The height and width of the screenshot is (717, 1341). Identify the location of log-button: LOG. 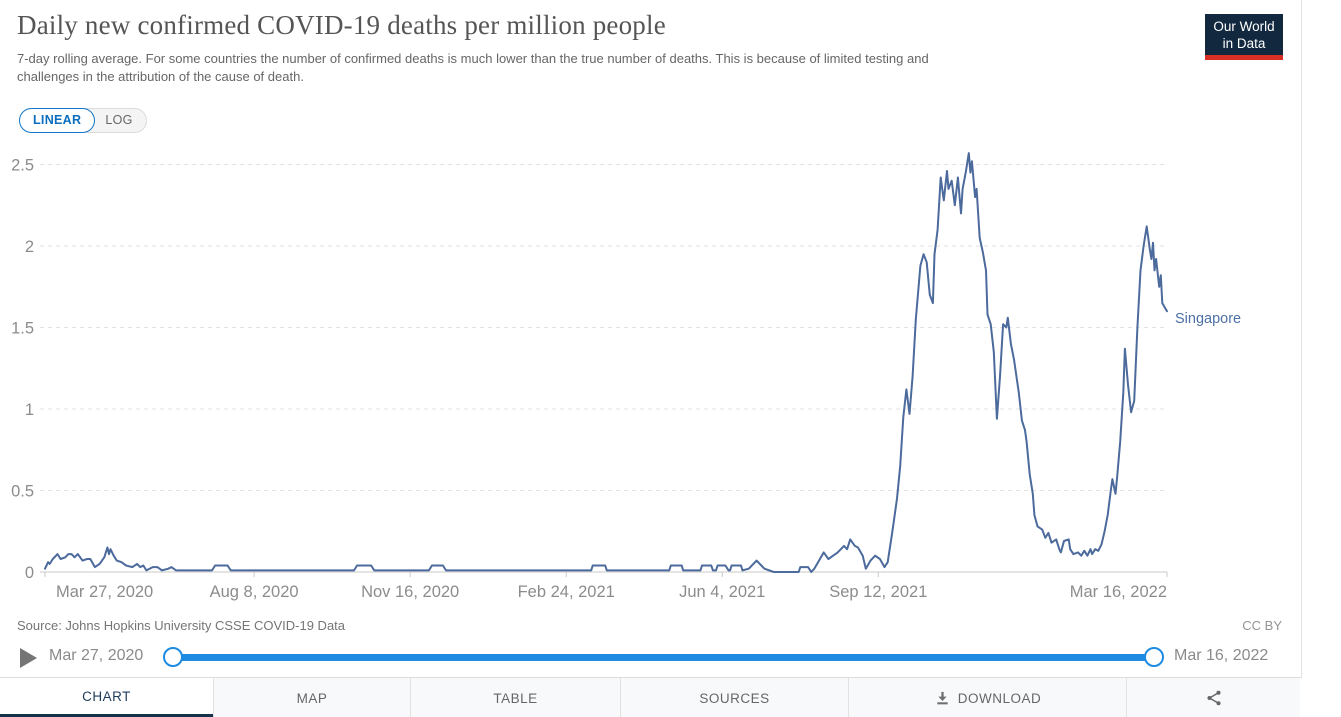
(120, 120).